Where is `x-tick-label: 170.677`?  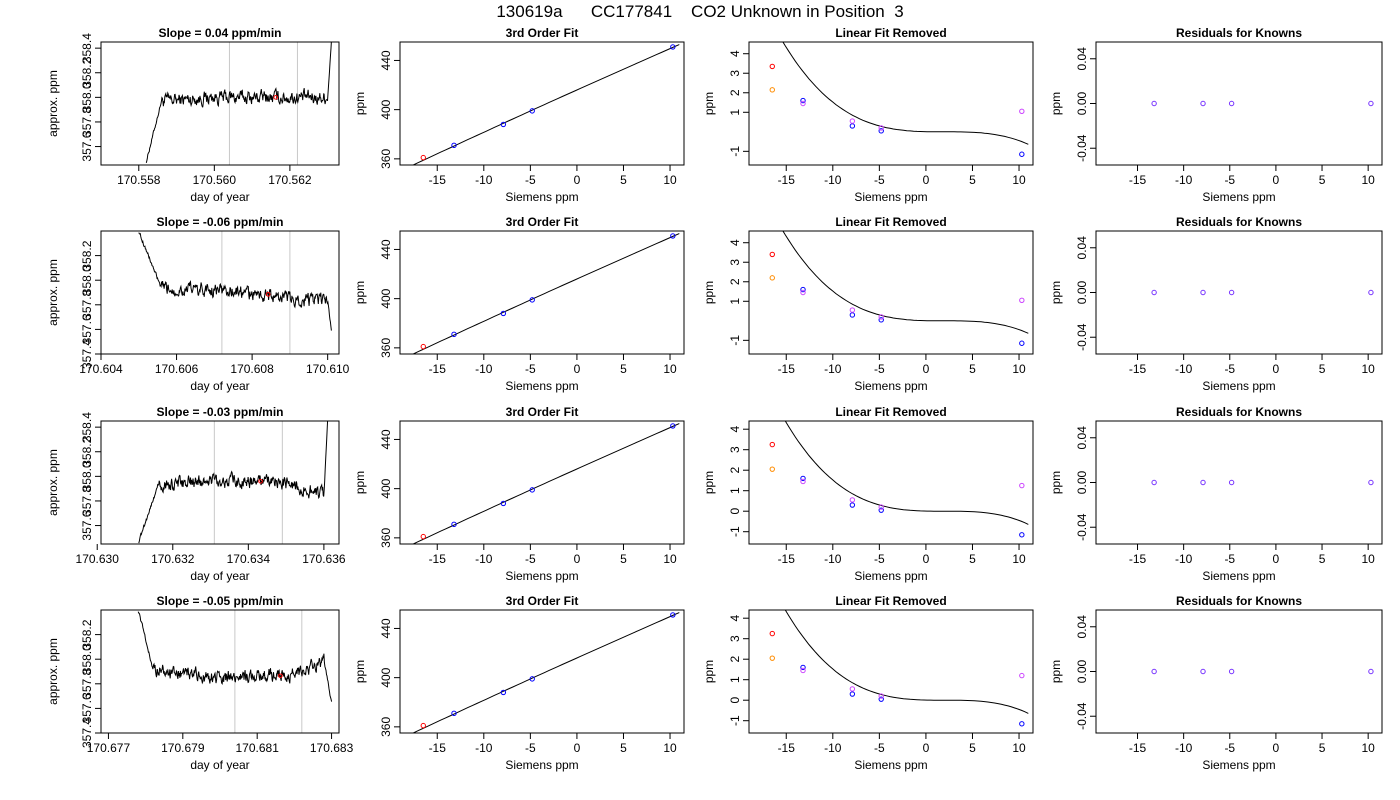 x-tick-label: 170.677 is located at coordinates (109, 748).